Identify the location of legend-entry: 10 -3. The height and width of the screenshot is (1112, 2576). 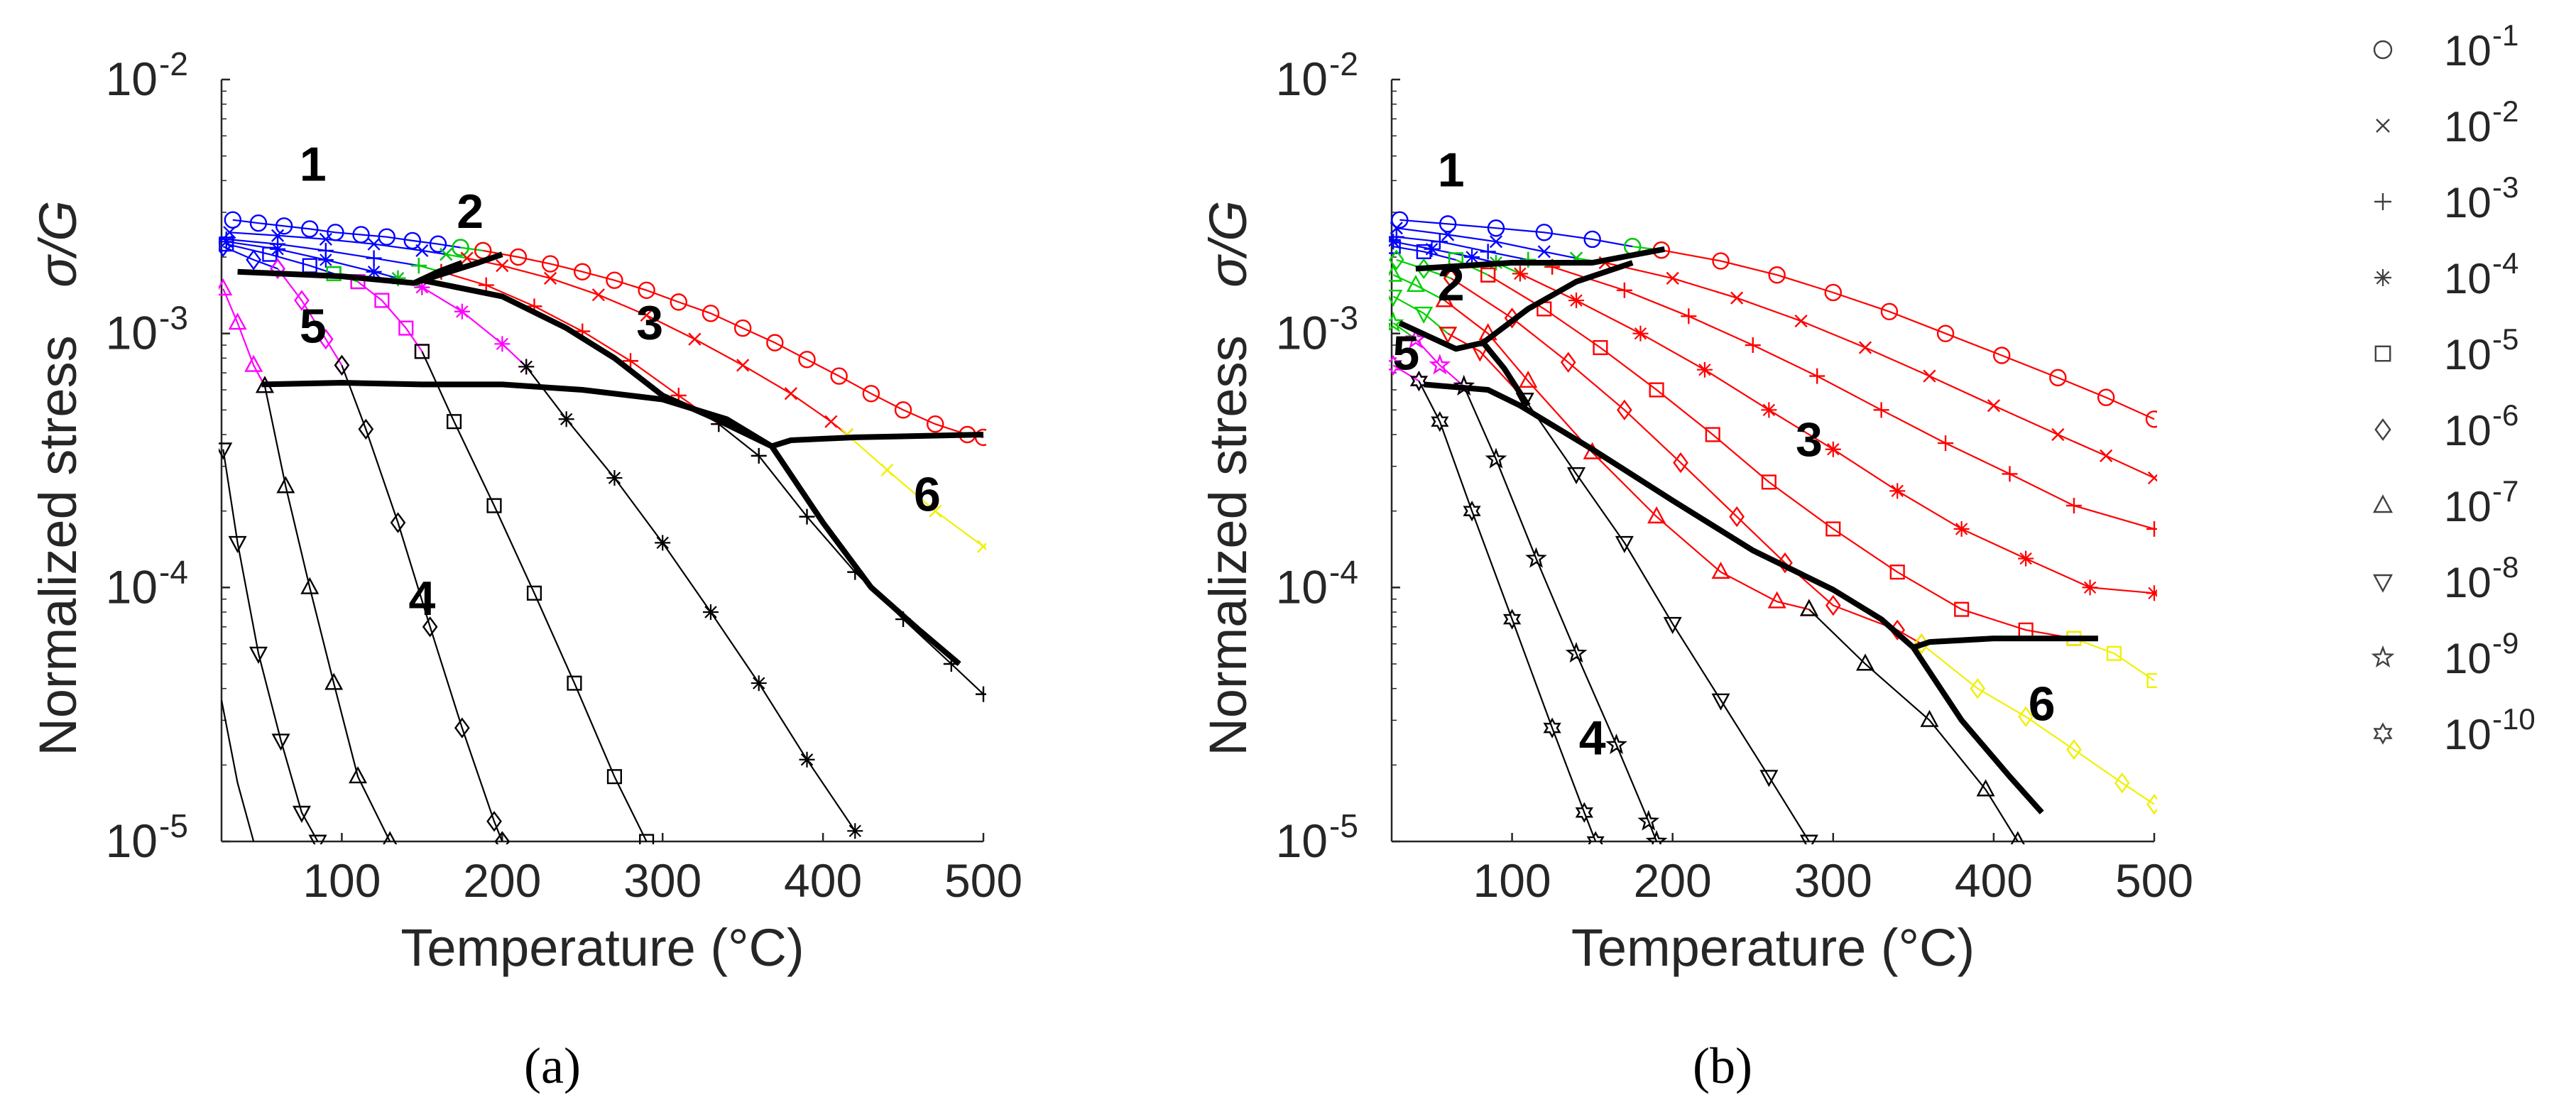
(2446, 198).